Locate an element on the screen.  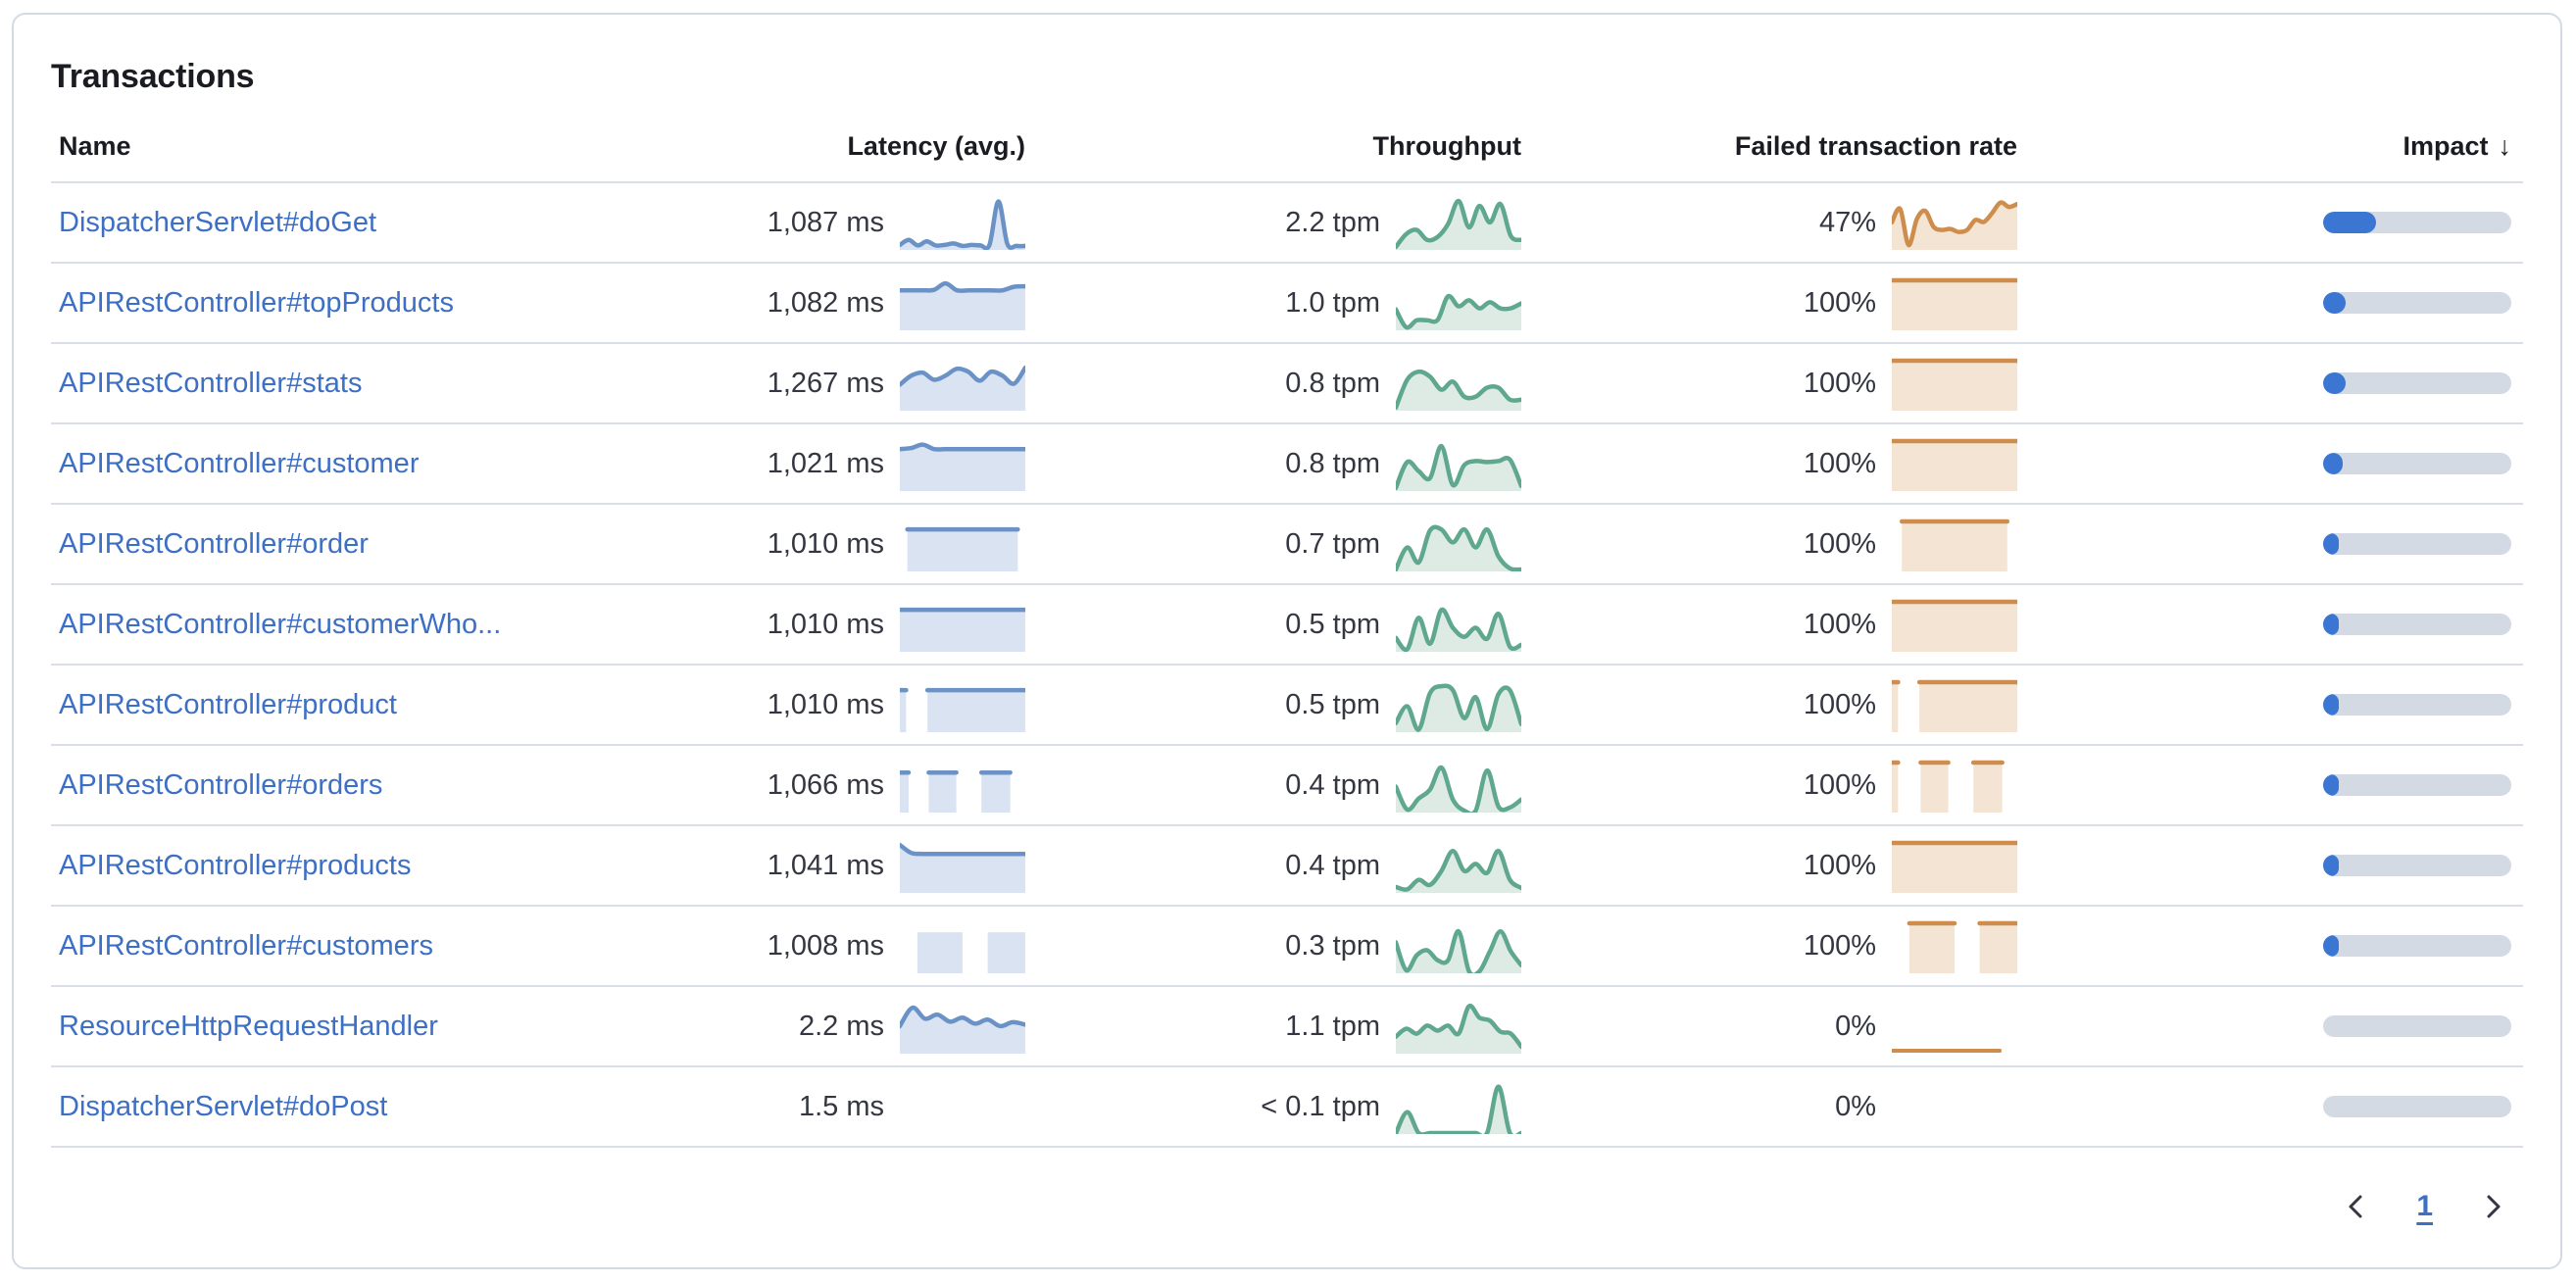
transaction-link: APIRestController#product is located at coordinates (228, 704).